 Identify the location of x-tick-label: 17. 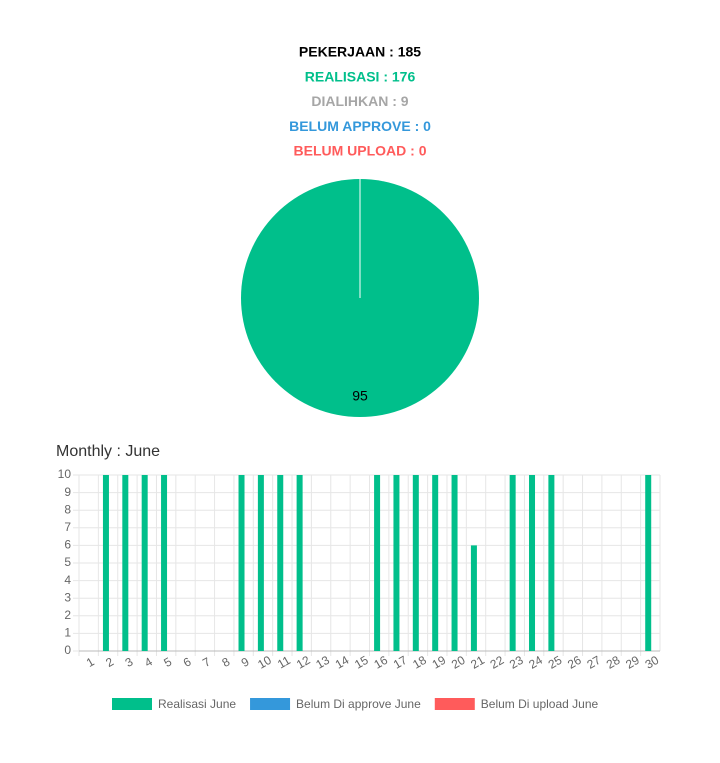
(400, 662).